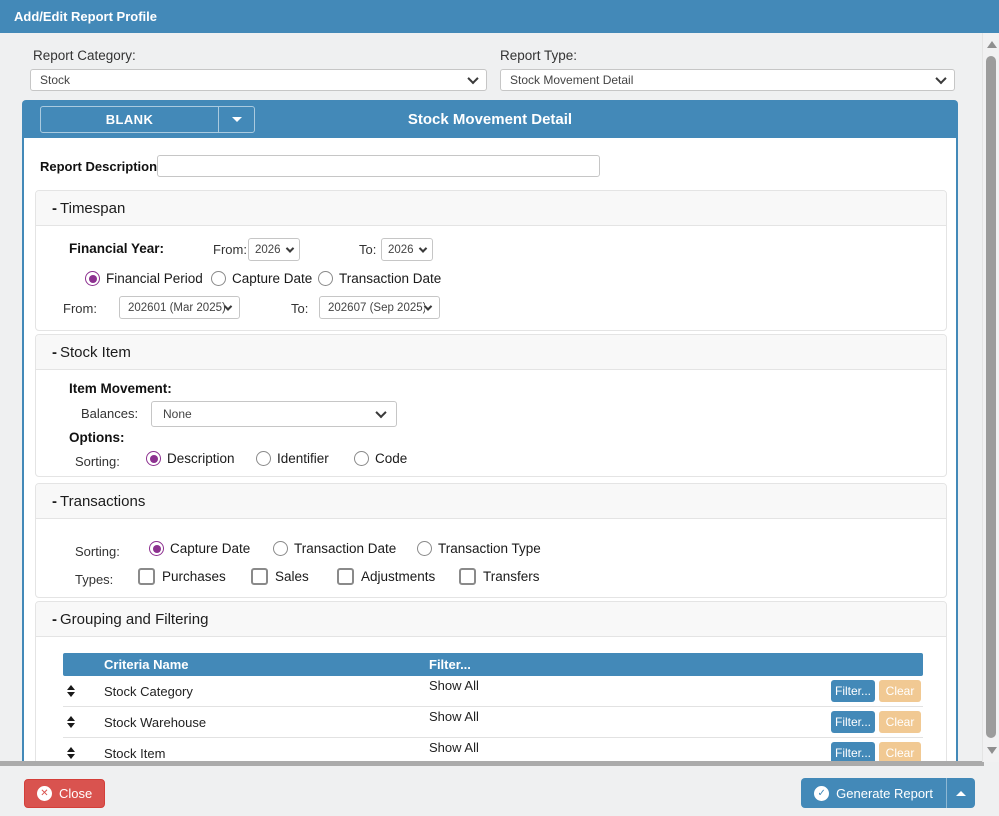  I want to click on report-description-input, so click(378, 166).